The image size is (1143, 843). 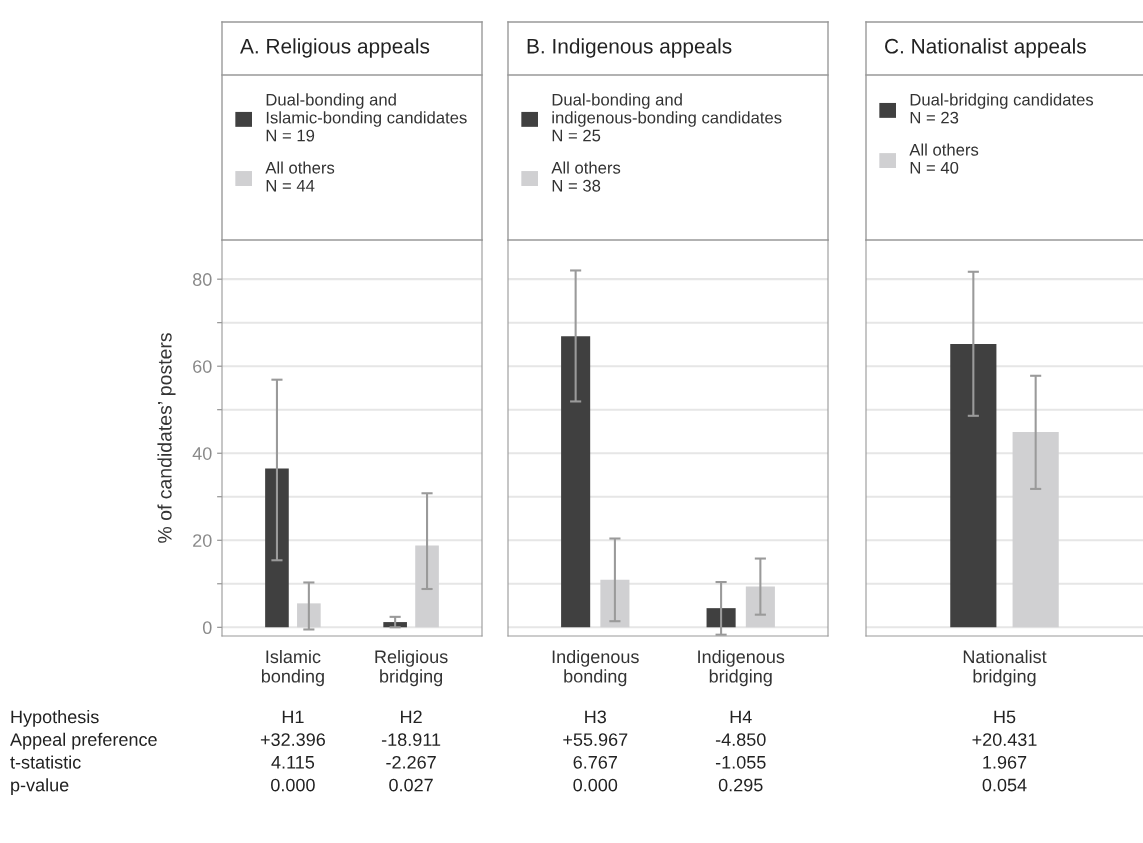 What do you see at coordinates (667, 117) in the screenshot?
I see `legend-label: Dual-bonding and indigenous-bonding candidates N = 25` at bounding box center [667, 117].